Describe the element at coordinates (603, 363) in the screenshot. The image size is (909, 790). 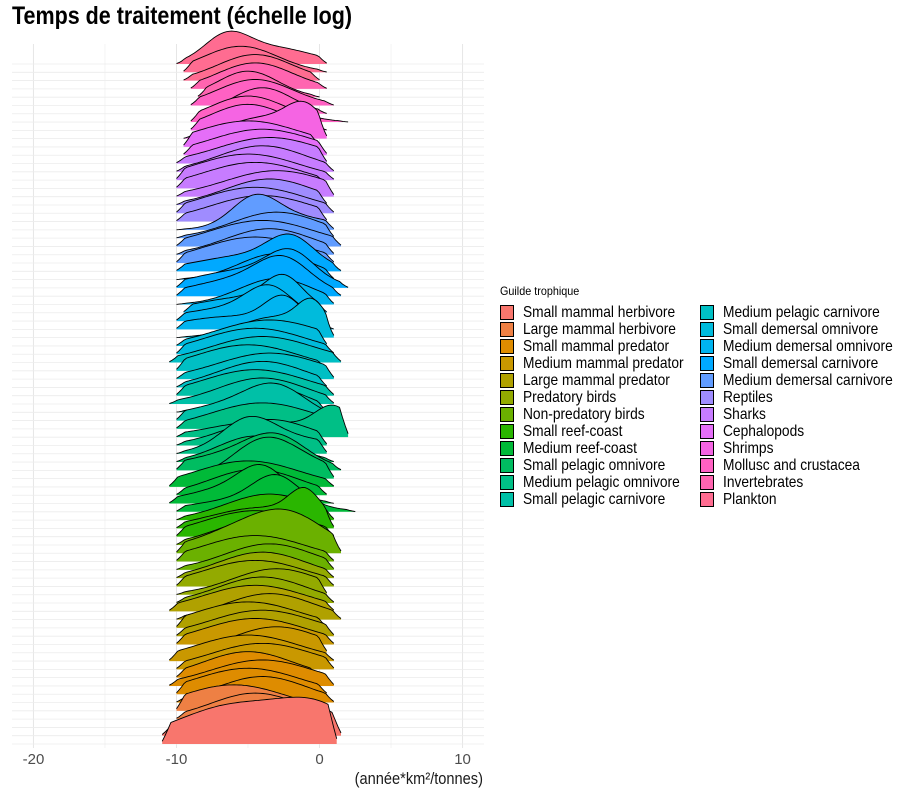
I see `legend-label: Medium mammal predator` at that location.